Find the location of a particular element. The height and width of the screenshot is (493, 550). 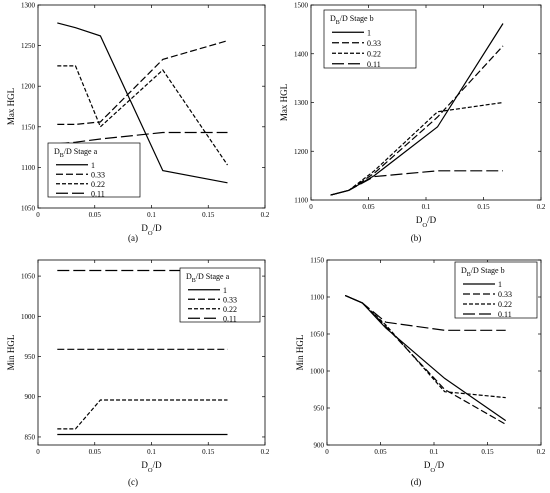

panel-label: (c) is located at coordinates (133, 482).